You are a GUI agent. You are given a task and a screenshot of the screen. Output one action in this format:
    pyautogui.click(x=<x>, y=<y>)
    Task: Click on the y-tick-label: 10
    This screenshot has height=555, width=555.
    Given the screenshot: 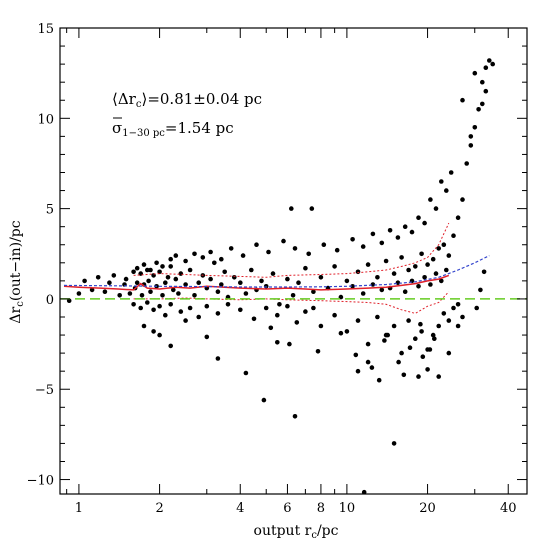 What is the action you would take?
    pyautogui.click(x=45, y=119)
    